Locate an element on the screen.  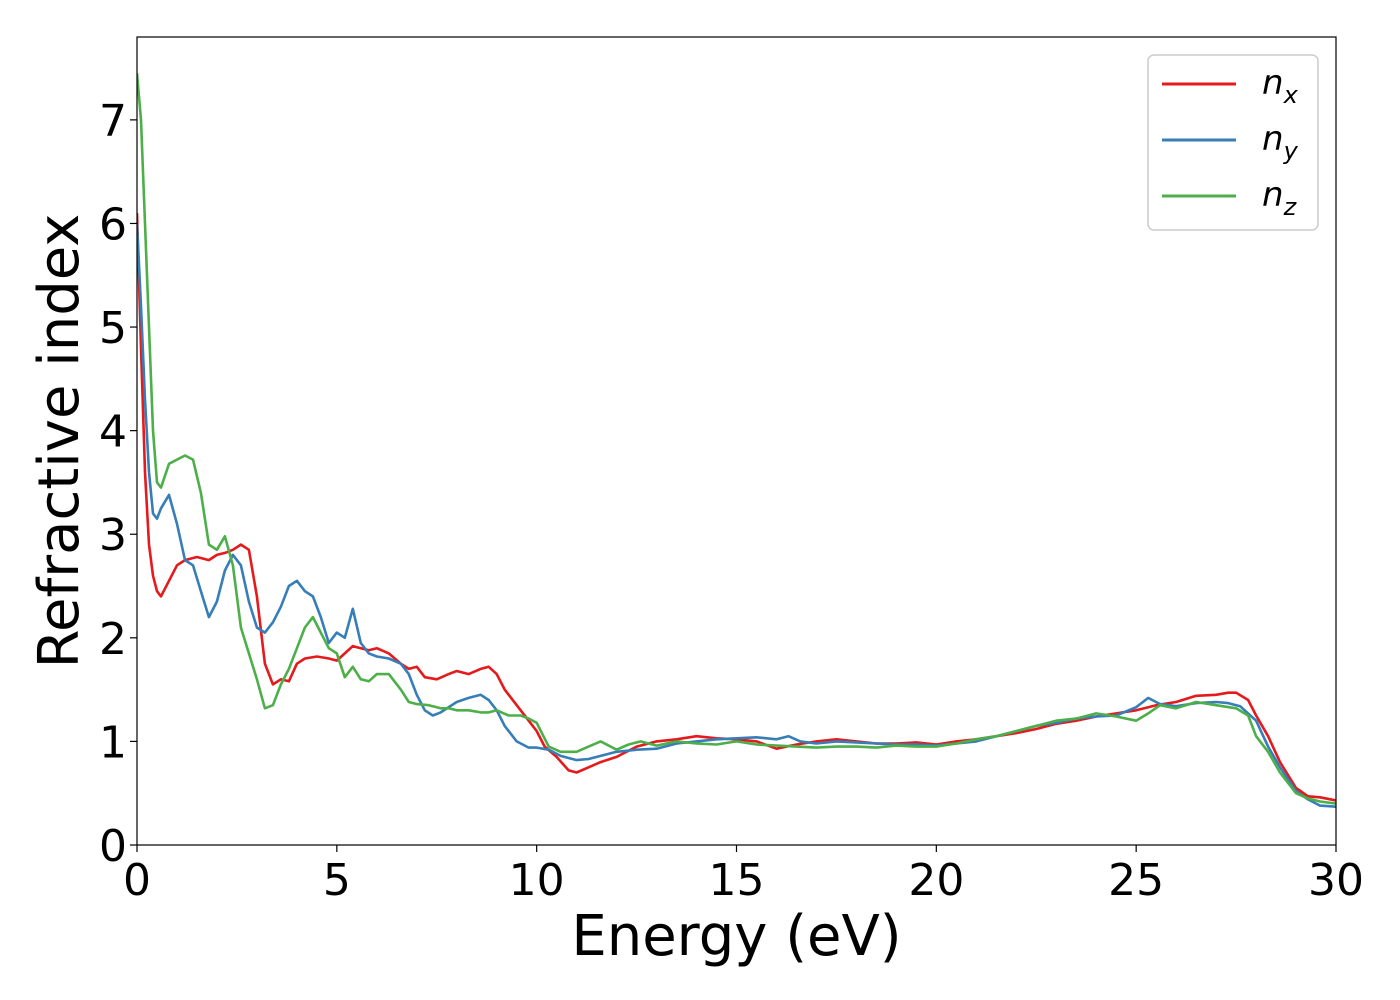
legend-label-ny: ny is located at coordinates (1280, 142).